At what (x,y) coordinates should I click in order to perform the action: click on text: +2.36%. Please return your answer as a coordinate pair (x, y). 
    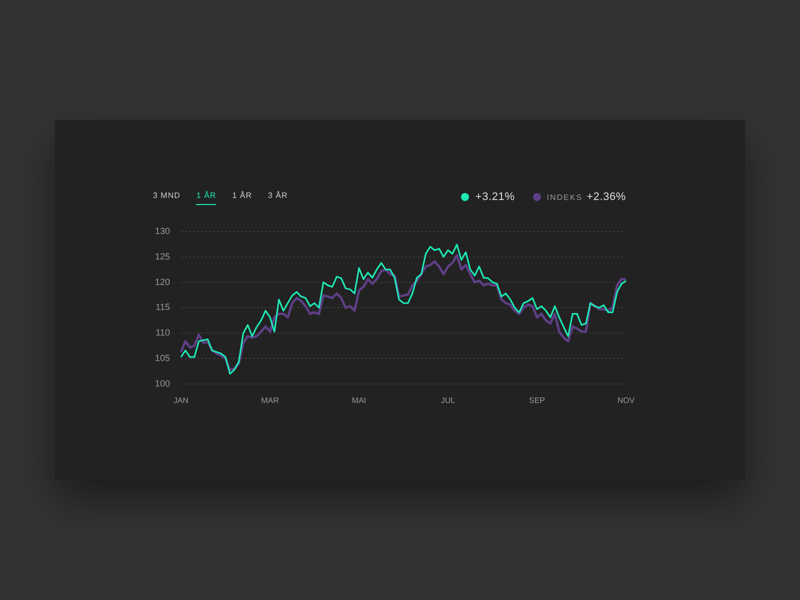
    Looking at the image, I should click on (606, 197).